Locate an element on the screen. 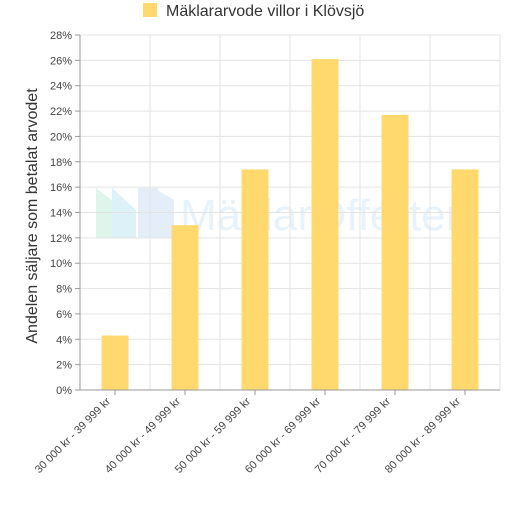 Image resolution: width=520 pixels, height=525 pixels. y-tick-label: 22% is located at coordinates (61, 112).